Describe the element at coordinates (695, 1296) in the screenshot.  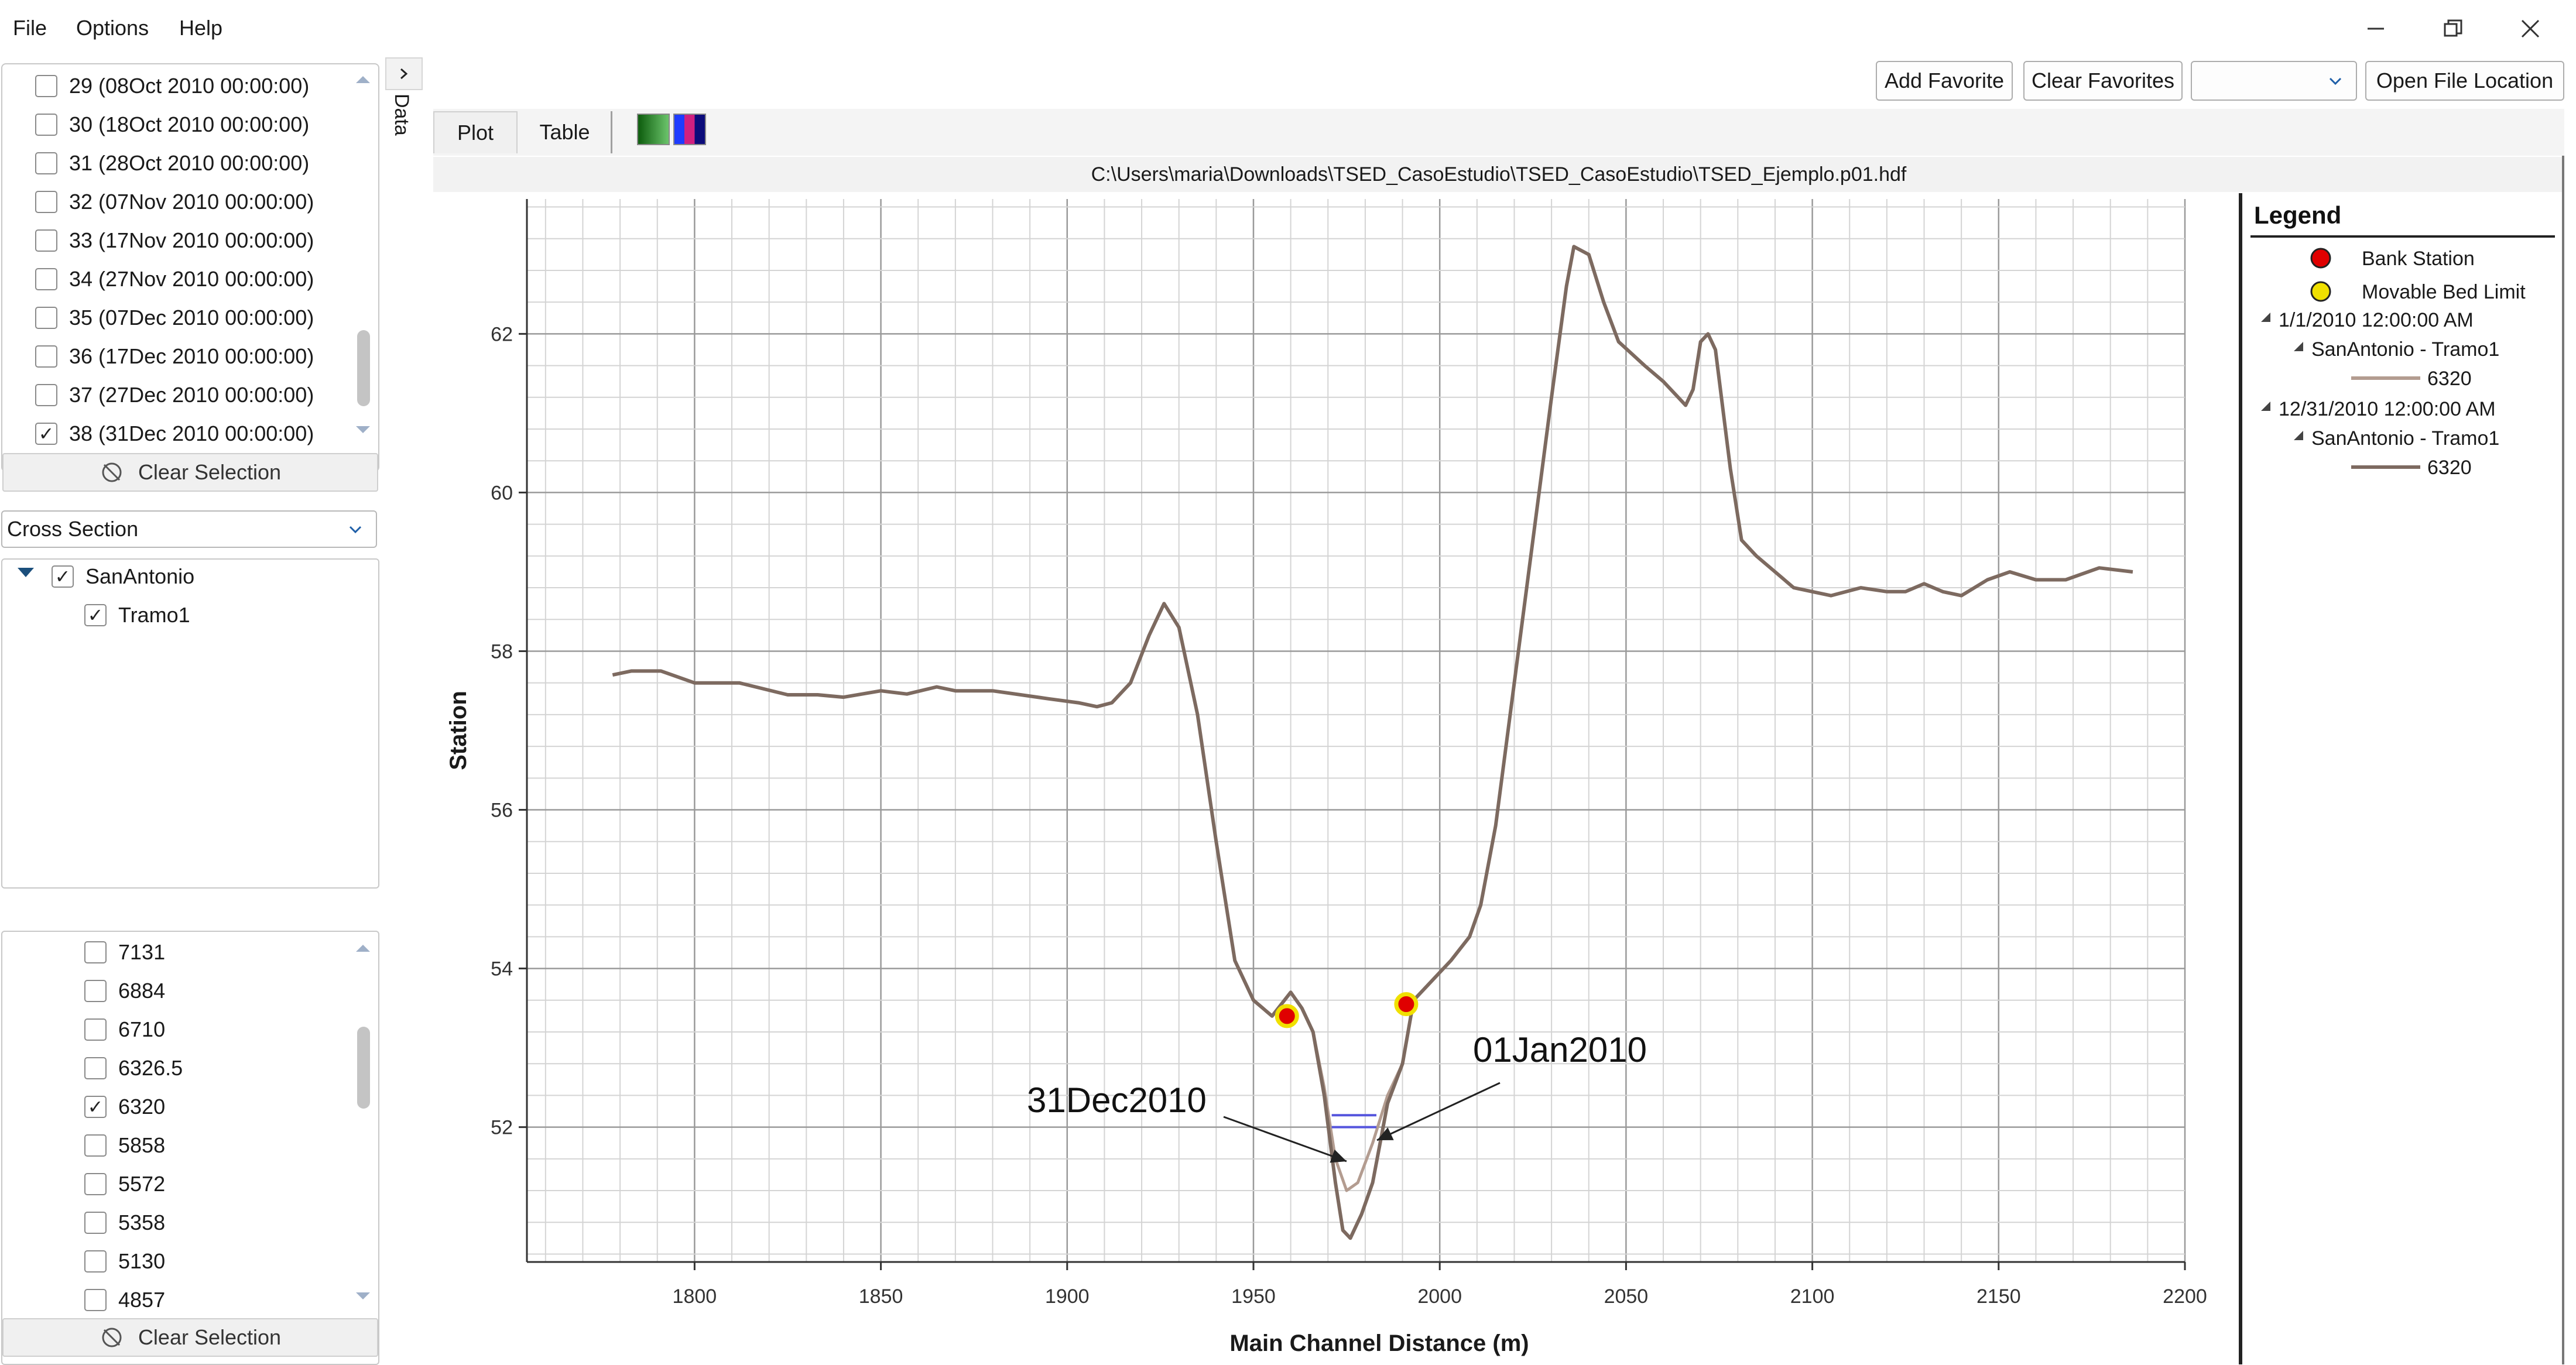
I see `x-tick-label: 1800` at that location.